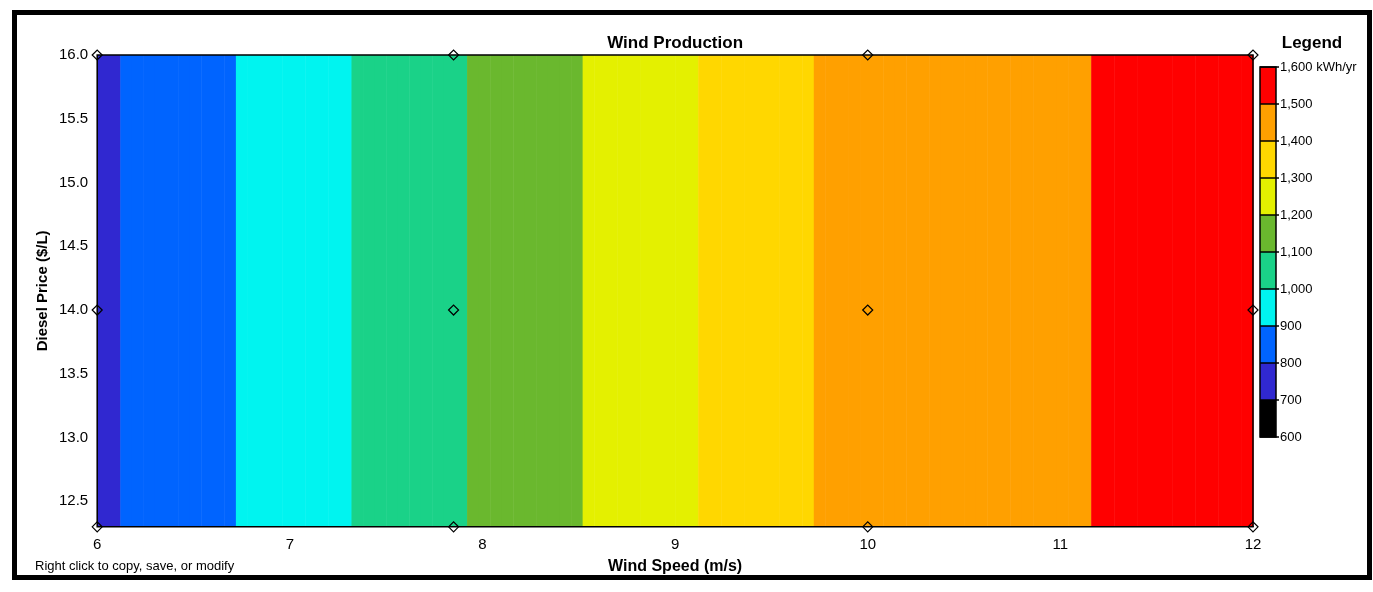 The width and height of the screenshot is (1373, 592). What do you see at coordinates (1296, 288) in the screenshot?
I see `color-bar-label: 1,000` at bounding box center [1296, 288].